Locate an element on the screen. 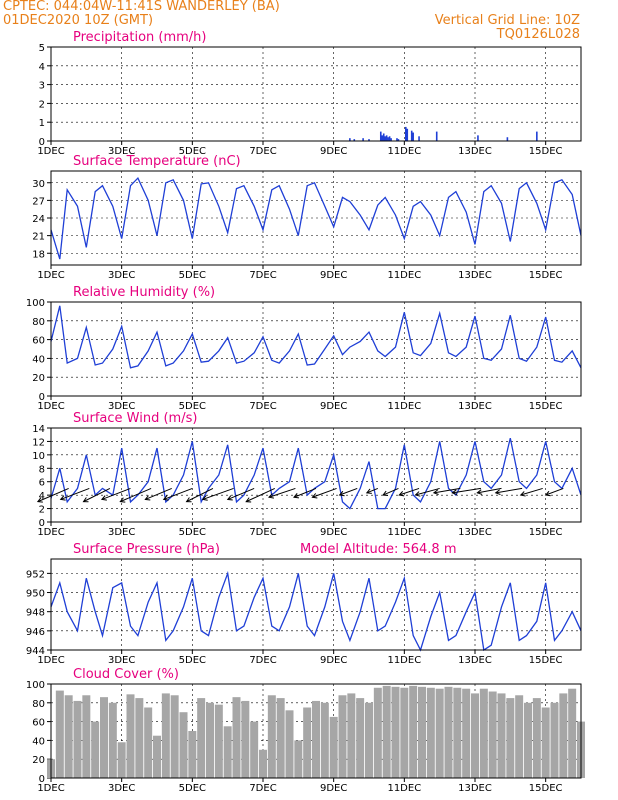 The image size is (618, 800). temperature-xtick-label: 9DEC is located at coordinates (333, 275).